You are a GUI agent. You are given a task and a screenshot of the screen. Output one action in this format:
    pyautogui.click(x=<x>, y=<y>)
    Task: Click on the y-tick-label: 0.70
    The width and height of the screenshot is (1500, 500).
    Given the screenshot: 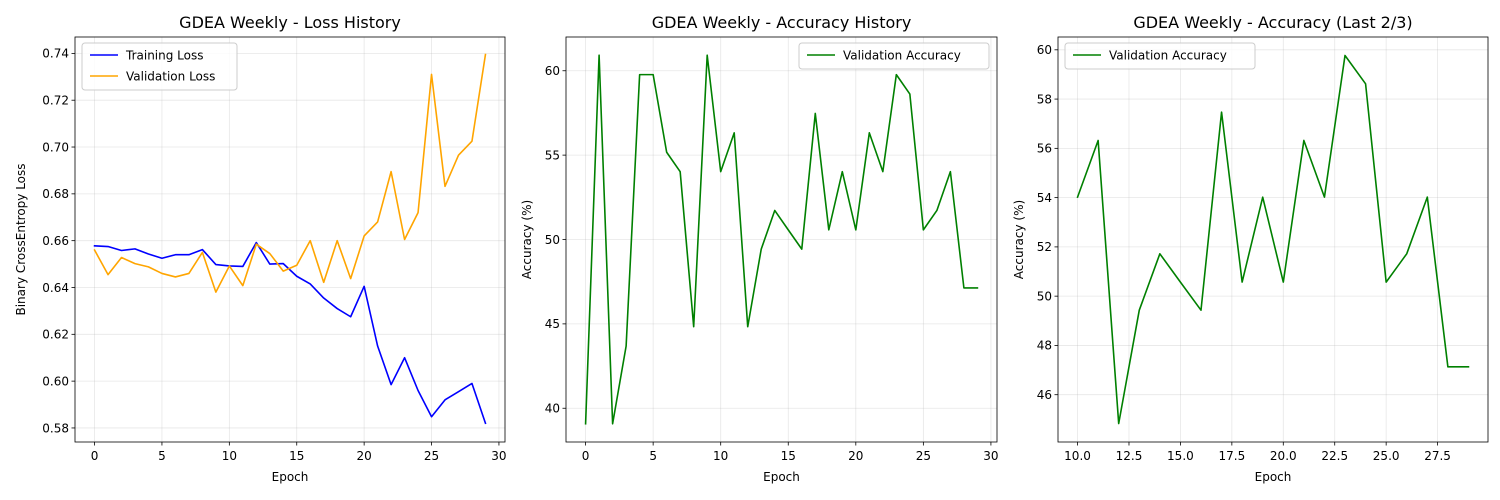 What is the action you would take?
    pyautogui.click(x=55, y=147)
    